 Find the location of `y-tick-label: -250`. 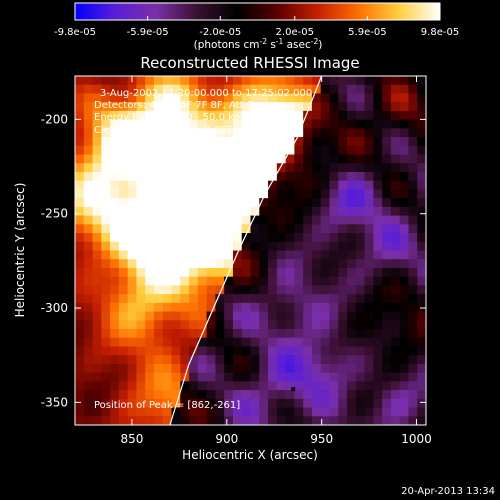

y-tick-label: -250 is located at coordinates (54, 214).